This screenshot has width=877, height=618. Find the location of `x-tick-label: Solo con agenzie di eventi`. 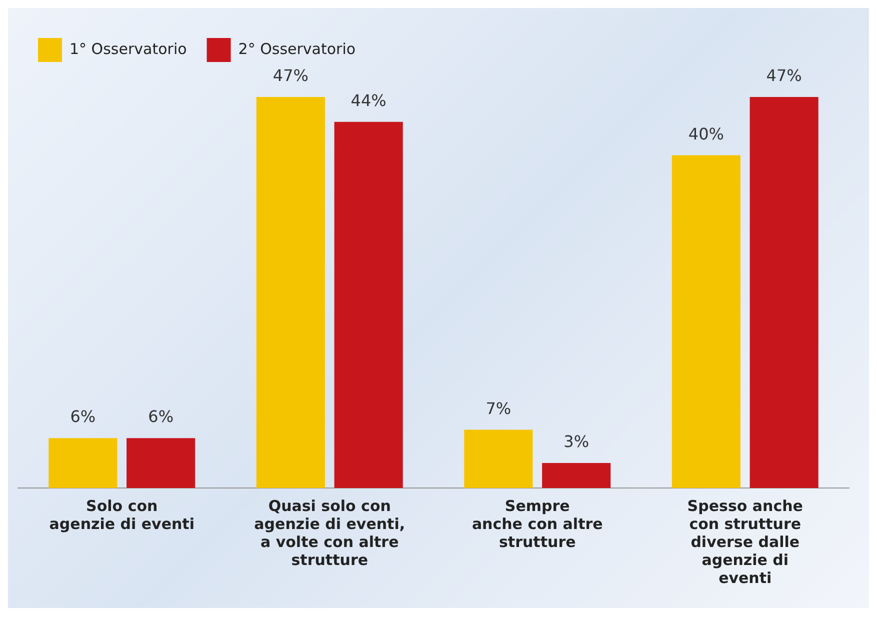

x-tick-label: Solo con agenzie di eventi is located at coordinates (121, 514).